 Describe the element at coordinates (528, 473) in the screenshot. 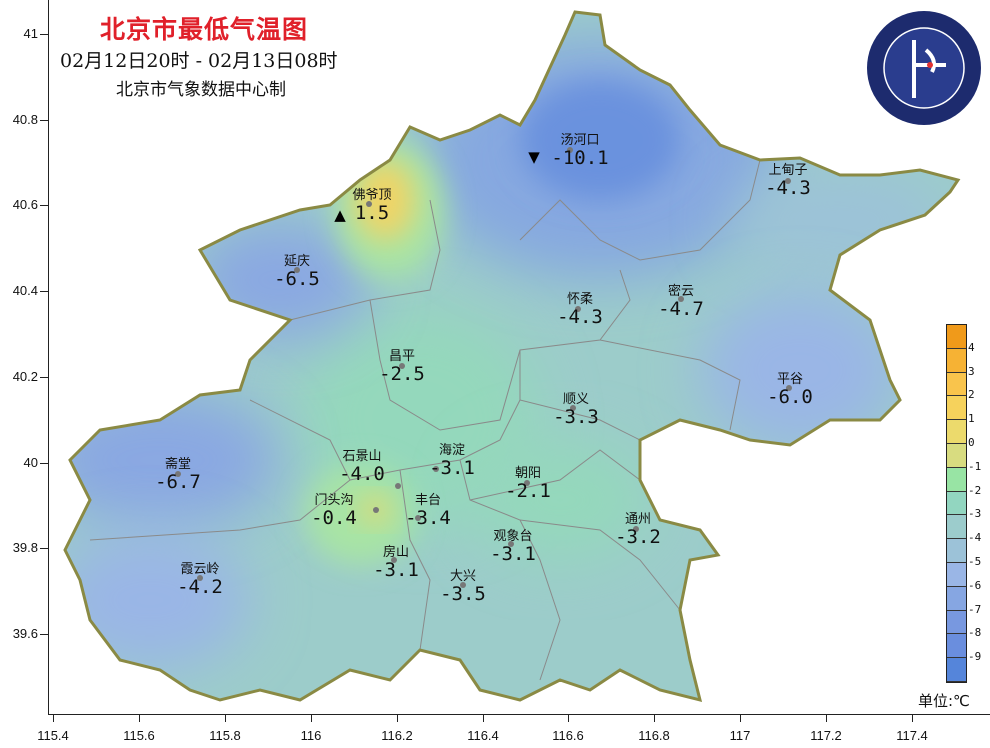

I see `station-name: 朝阳` at that location.